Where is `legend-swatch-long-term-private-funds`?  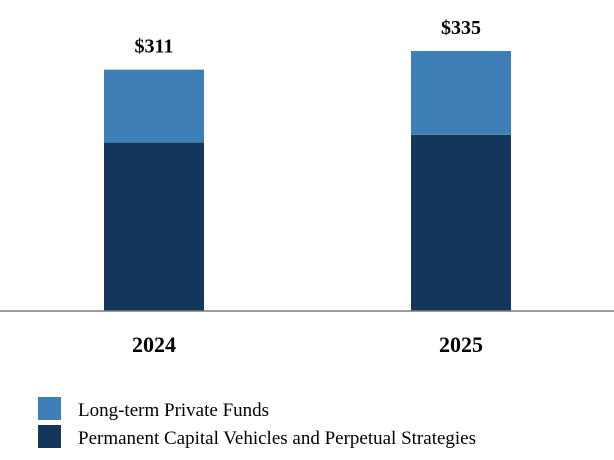 legend-swatch-long-term-private-funds is located at coordinates (49, 408).